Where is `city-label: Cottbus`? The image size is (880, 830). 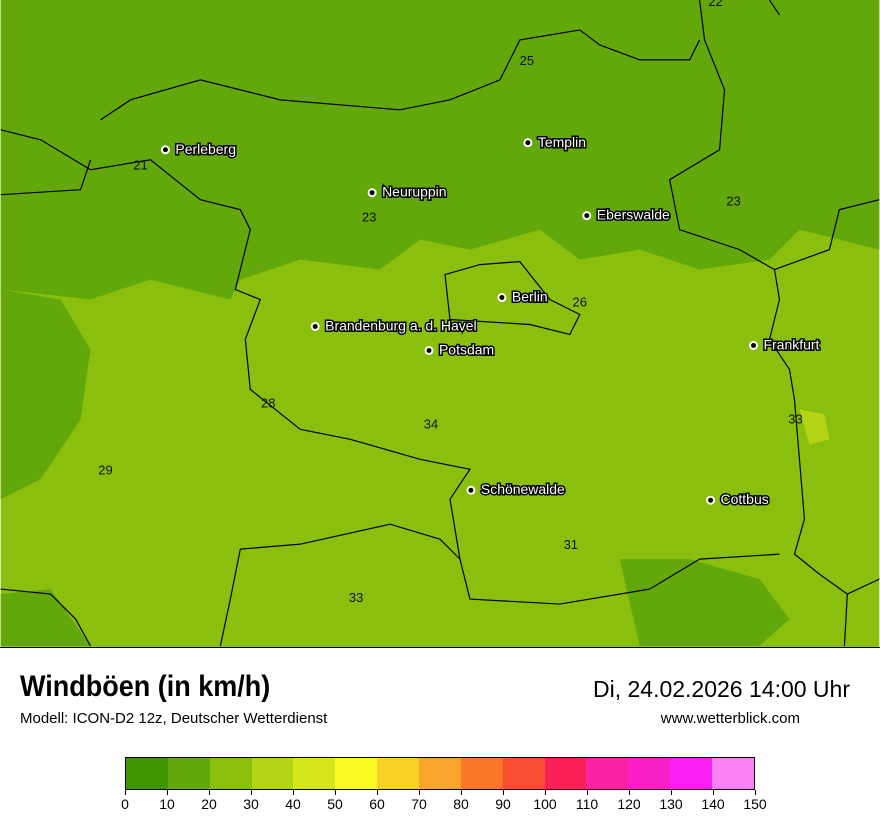
city-label: Cottbus is located at coordinates (745, 499).